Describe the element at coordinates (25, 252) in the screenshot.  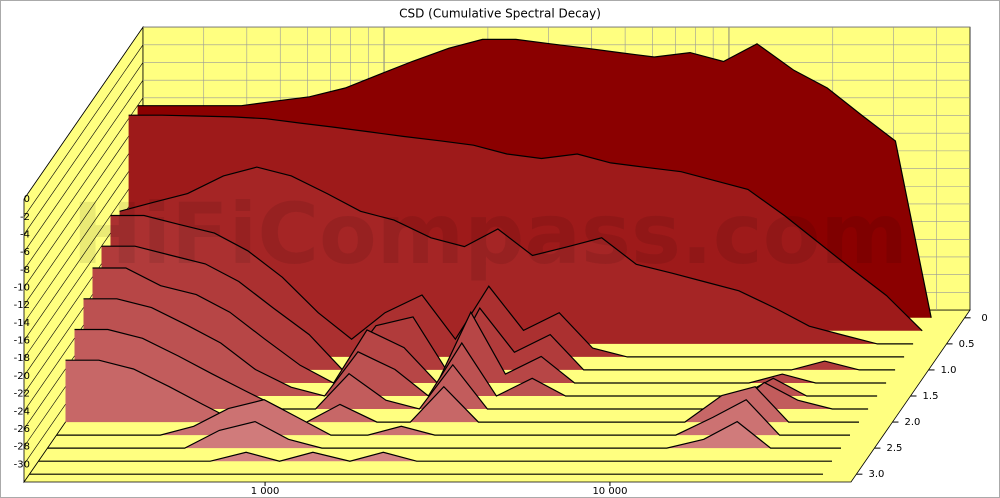
I see `y-tick-label: -6` at that location.